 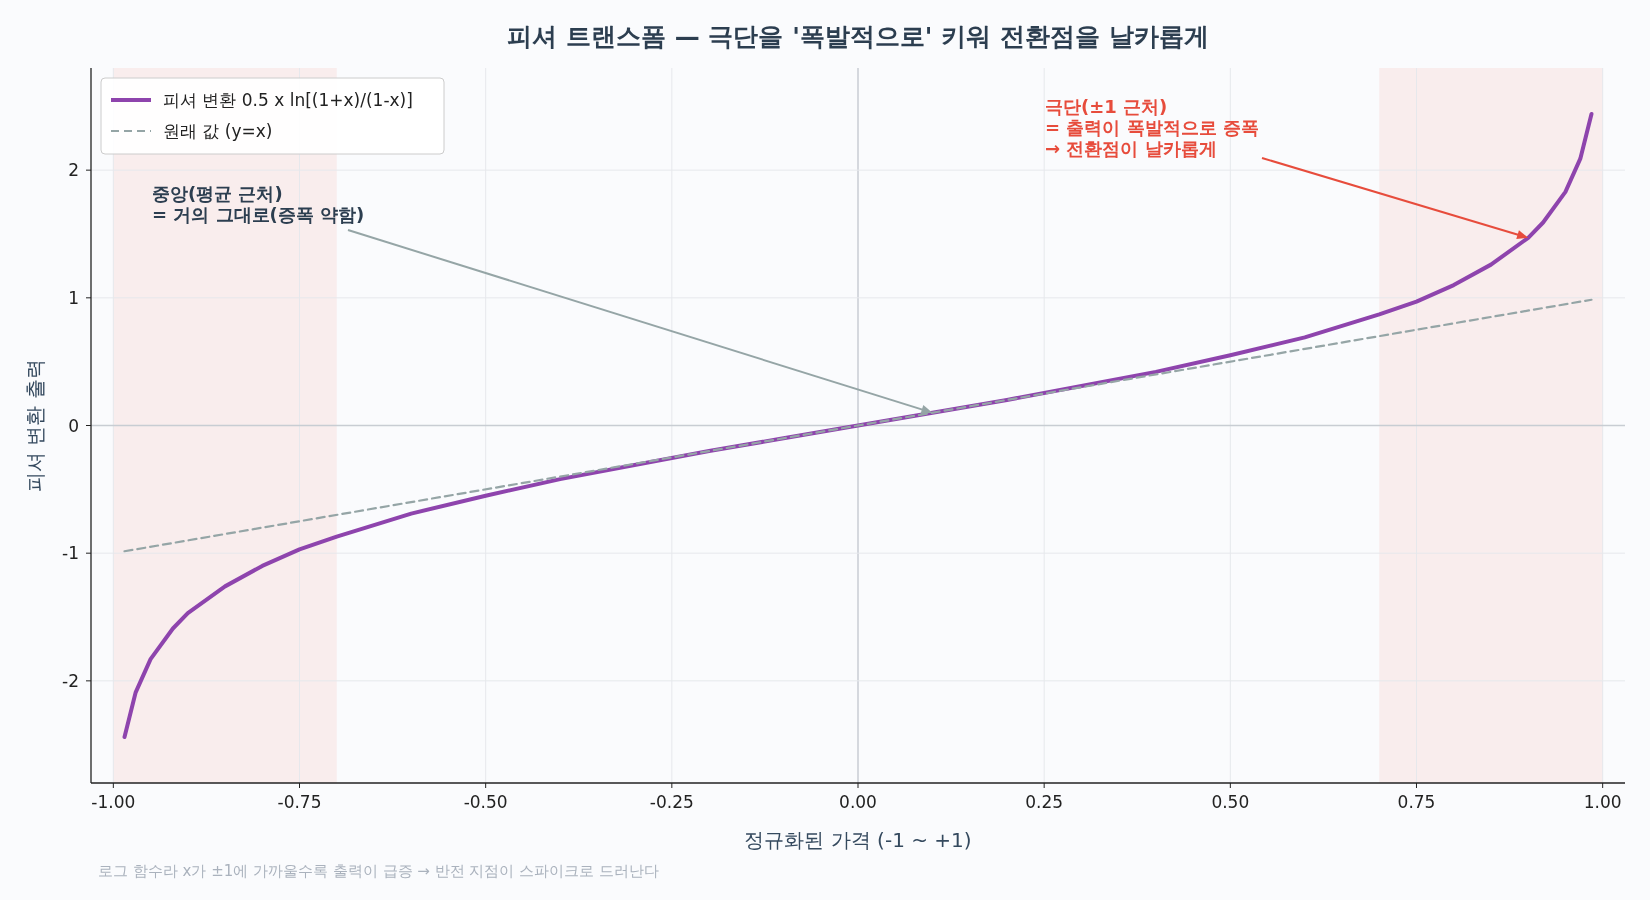 I want to click on chart-title: 피셔 트랜스폼 — 극단을 '폭발적으로' 키워 전환점을 날카롭게, so click(x=858, y=36).